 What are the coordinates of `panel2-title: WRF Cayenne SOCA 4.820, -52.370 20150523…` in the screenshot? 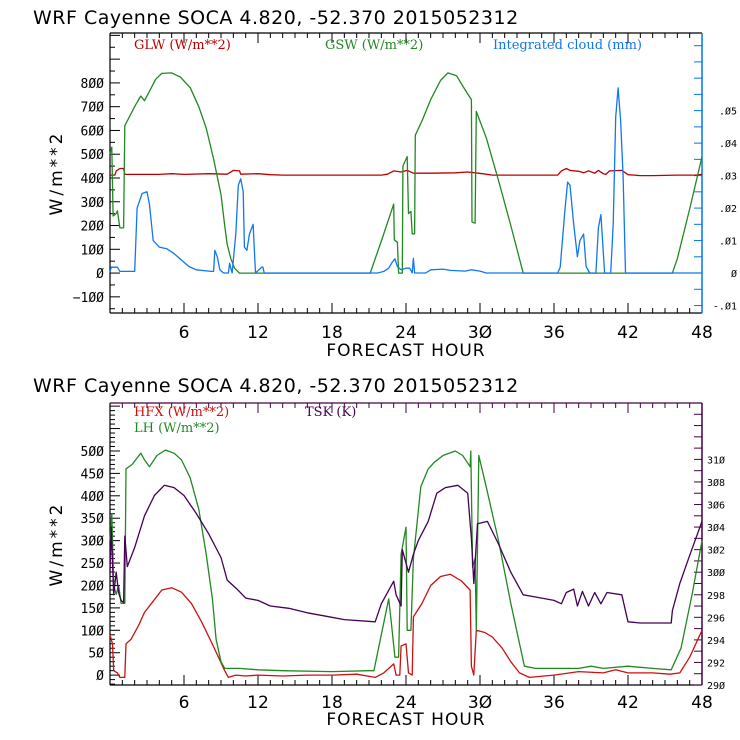 It's located at (276, 386).